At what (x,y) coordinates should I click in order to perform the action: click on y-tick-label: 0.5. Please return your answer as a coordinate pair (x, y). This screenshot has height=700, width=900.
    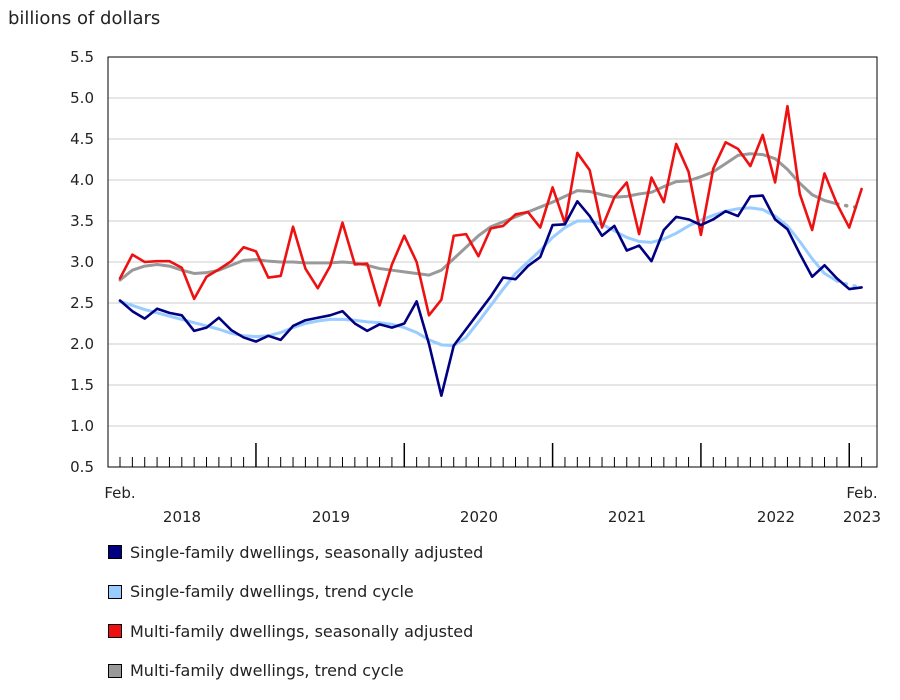
    Looking at the image, I should click on (82, 467).